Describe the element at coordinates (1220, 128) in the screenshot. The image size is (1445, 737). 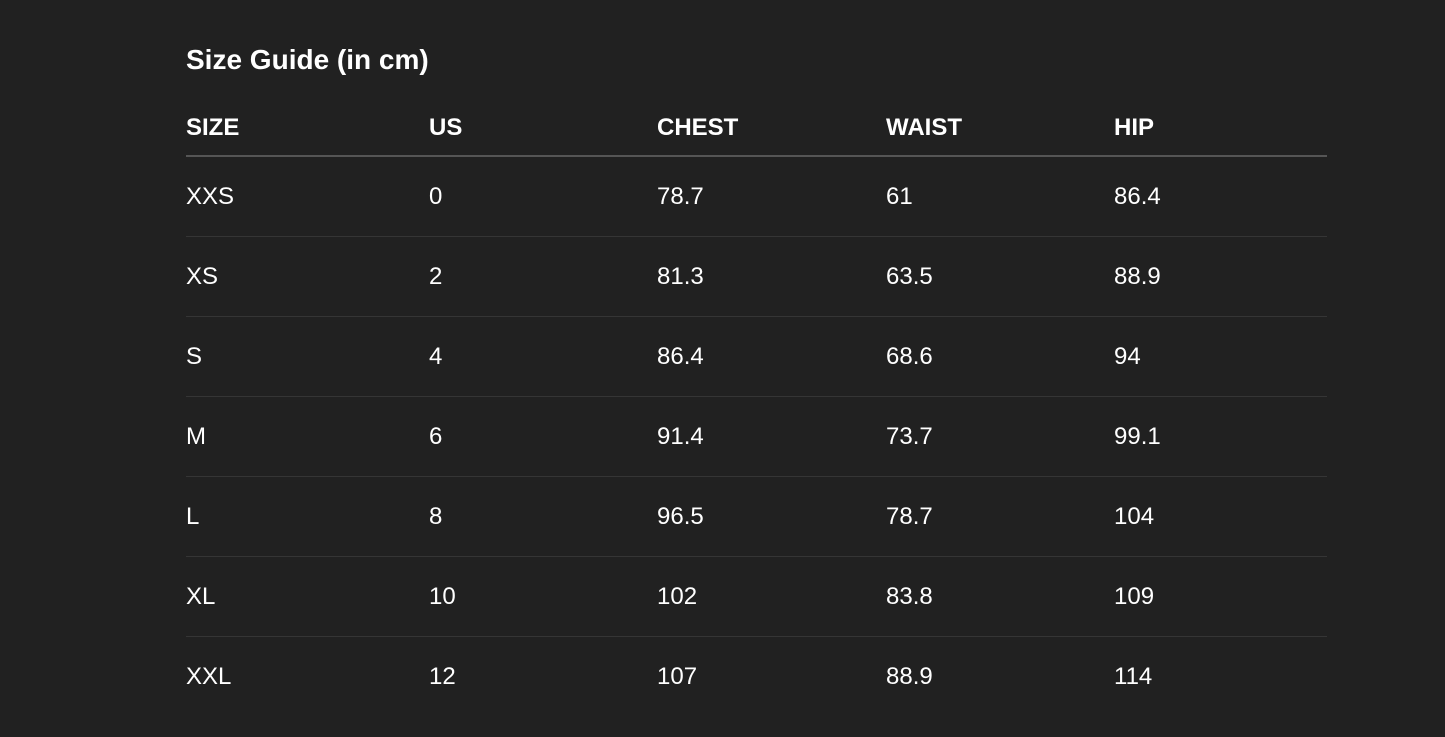
I see `column-header-hip: HIP` at that location.